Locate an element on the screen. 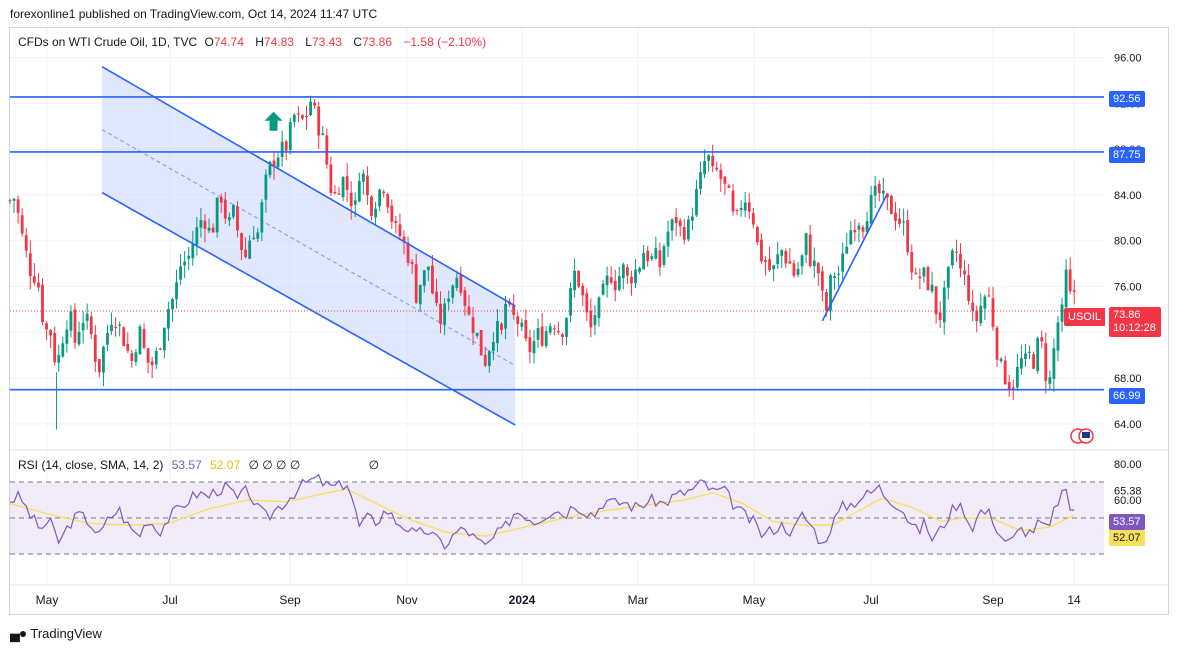  symbol-tag: USOIL is located at coordinates (1085, 317).